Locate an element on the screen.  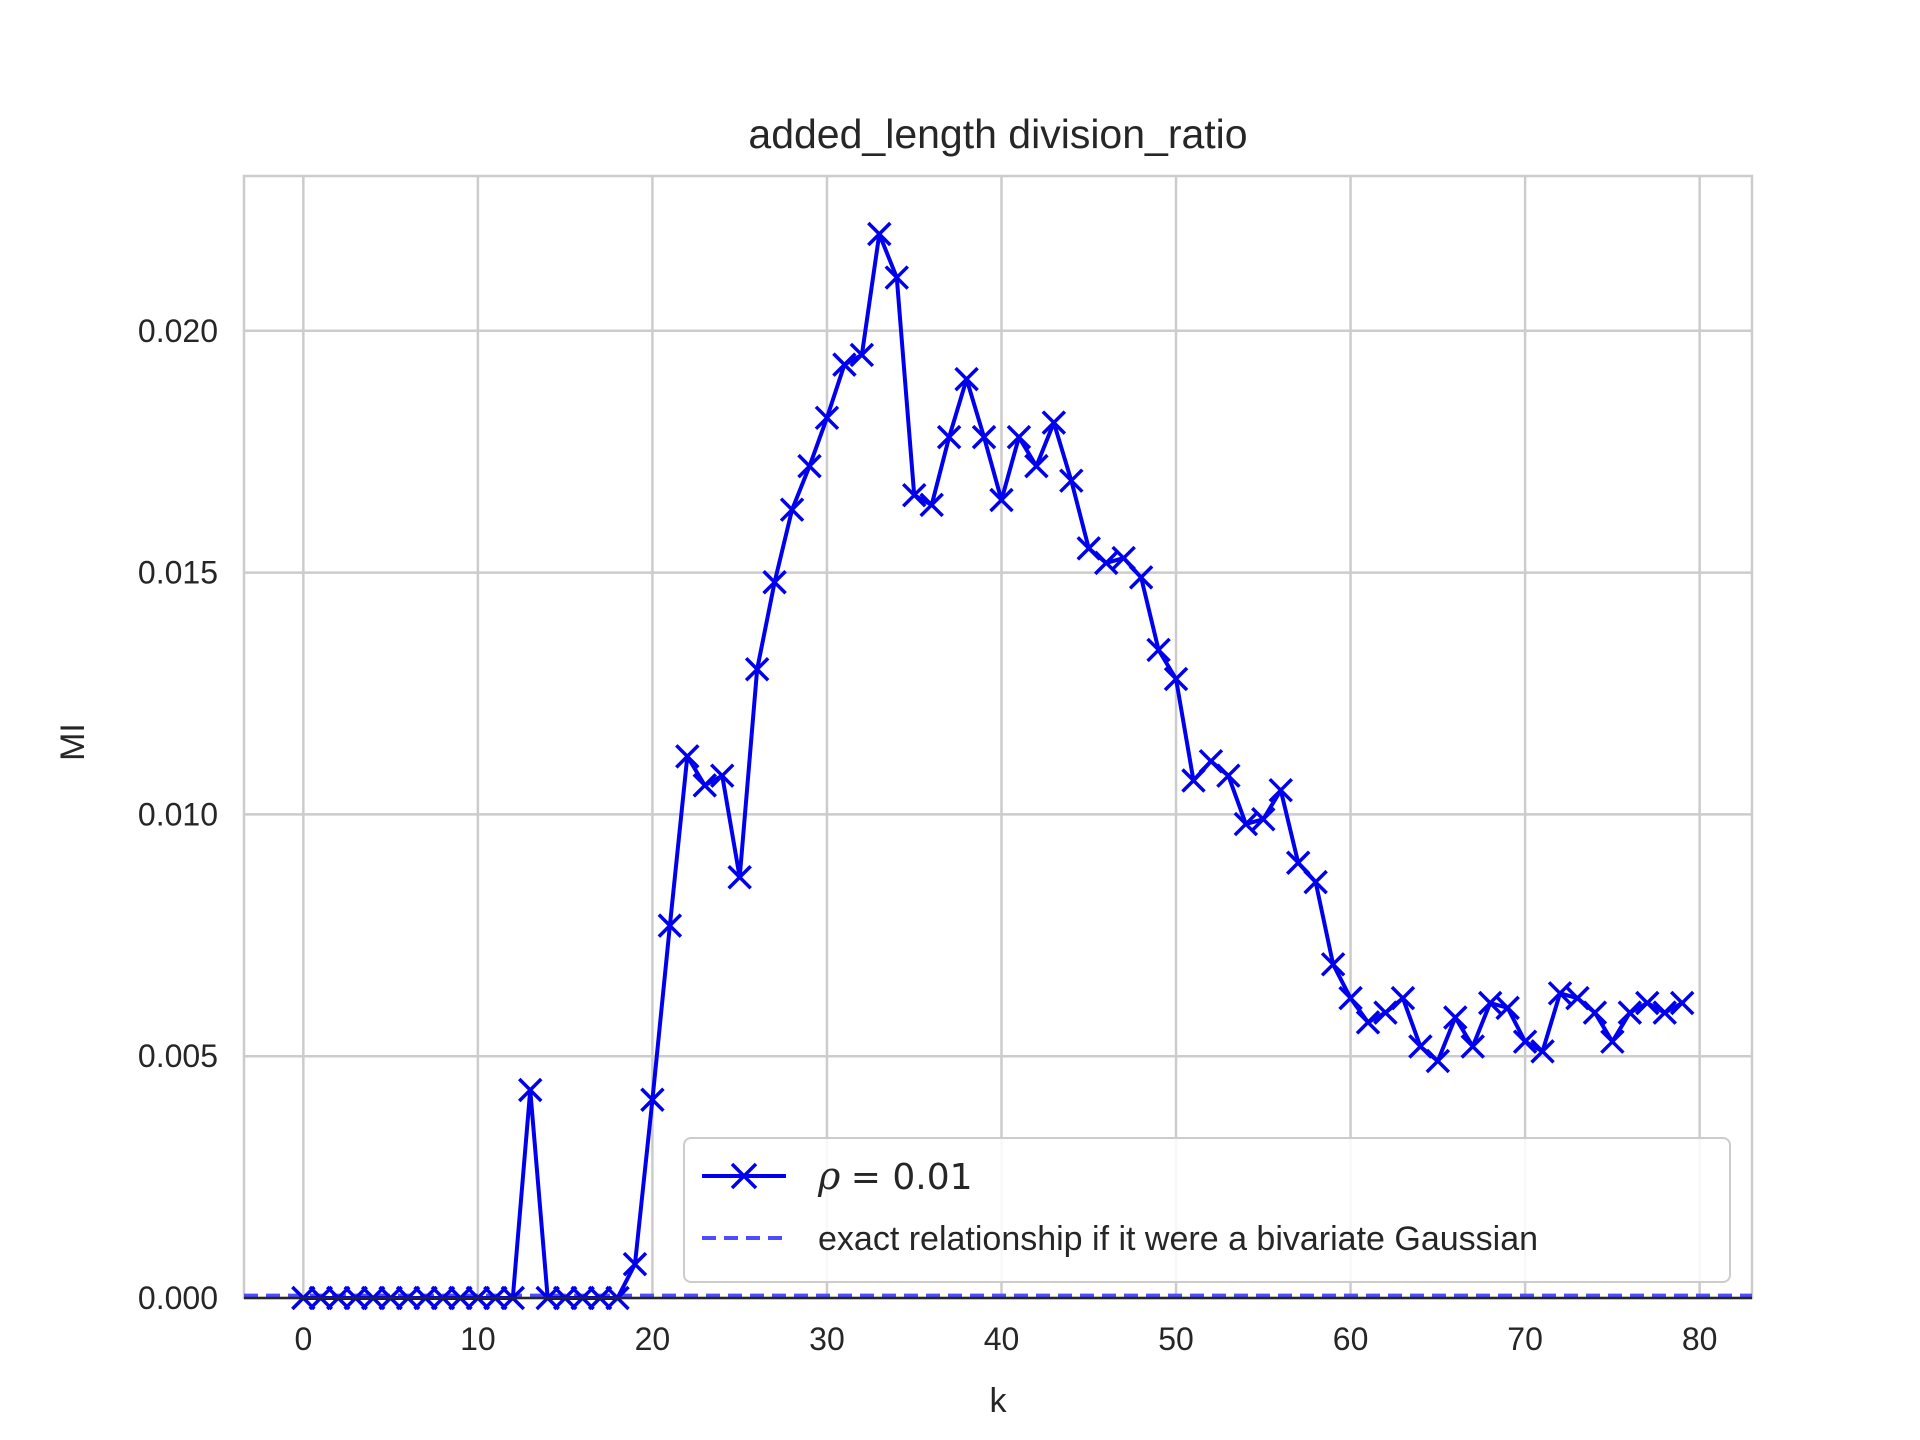
x-tick-label: 60 is located at coordinates (1351, 1339).